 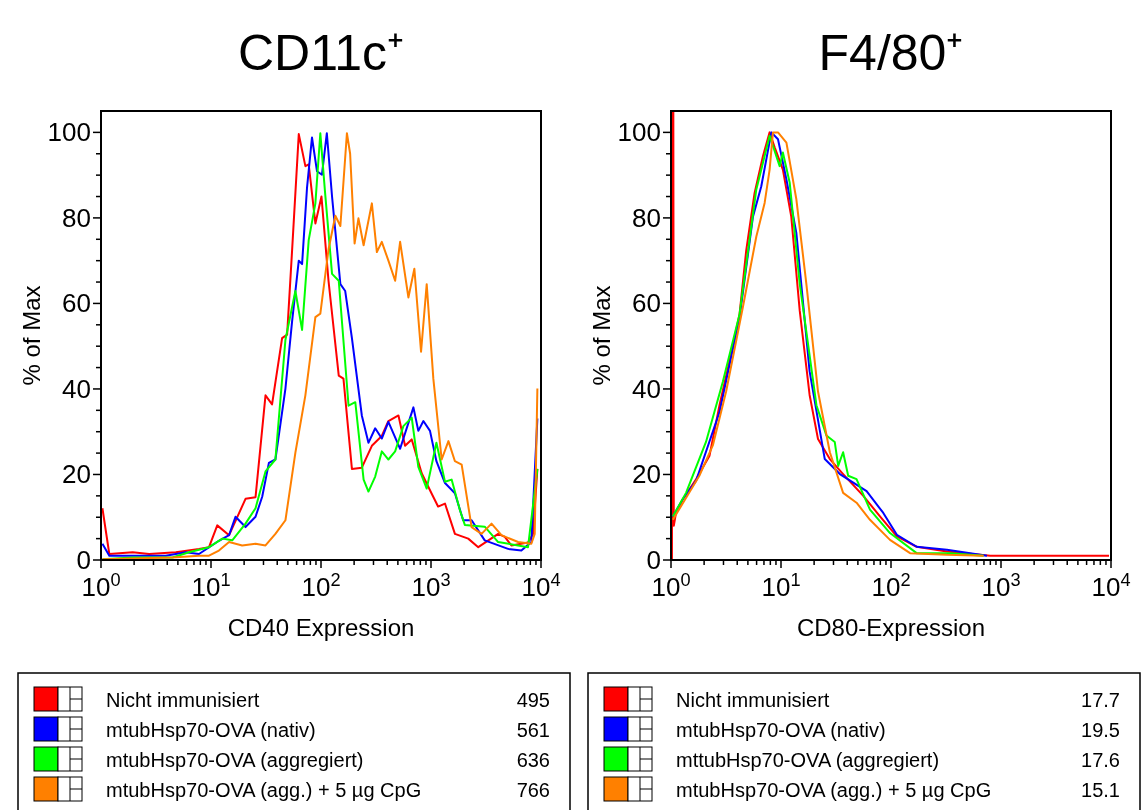 What do you see at coordinates (321, 627) in the screenshot?
I see `x-axis-title: CD40 Expression` at bounding box center [321, 627].